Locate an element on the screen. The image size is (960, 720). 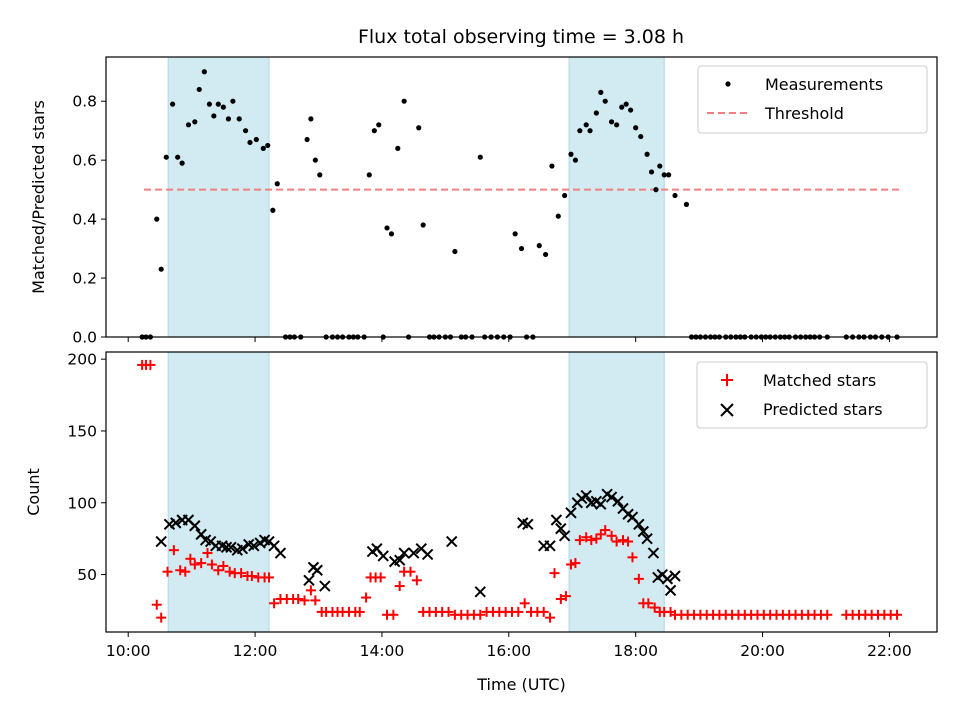
chart-title: Flux total observing time = 3.08 h is located at coordinates (521, 37).